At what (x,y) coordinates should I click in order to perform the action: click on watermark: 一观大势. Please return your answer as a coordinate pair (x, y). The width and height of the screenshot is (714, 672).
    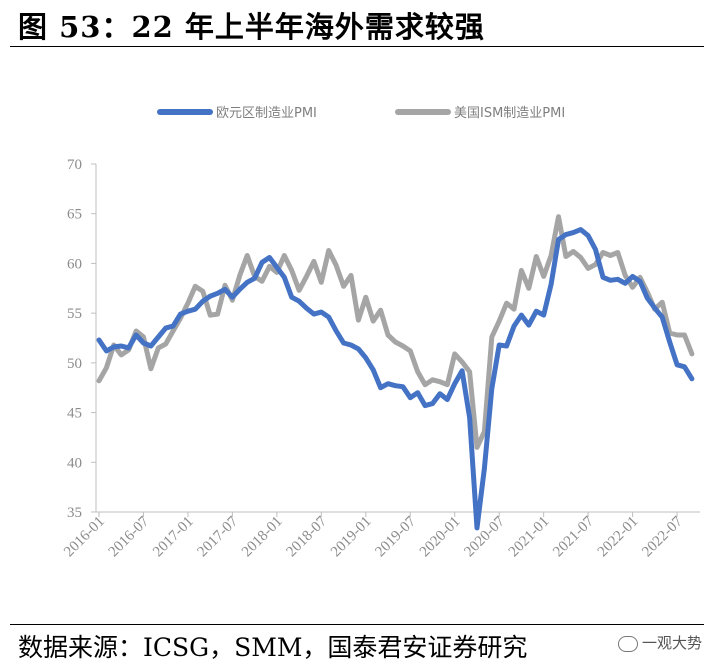
    Looking at the image, I should click on (659, 642).